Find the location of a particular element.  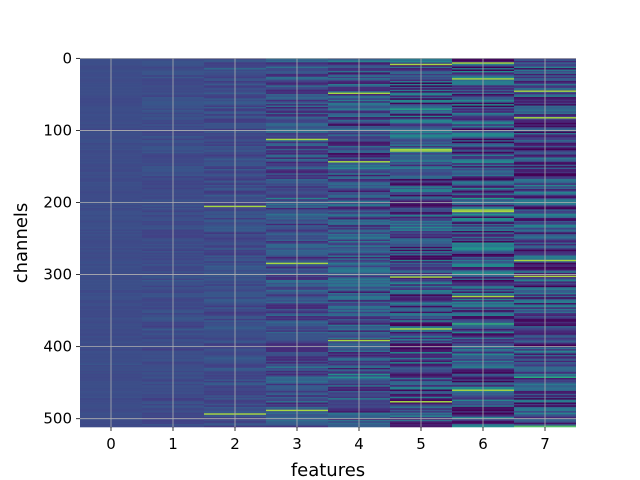

x-tick-label: 7 is located at coordinates (545, 444).